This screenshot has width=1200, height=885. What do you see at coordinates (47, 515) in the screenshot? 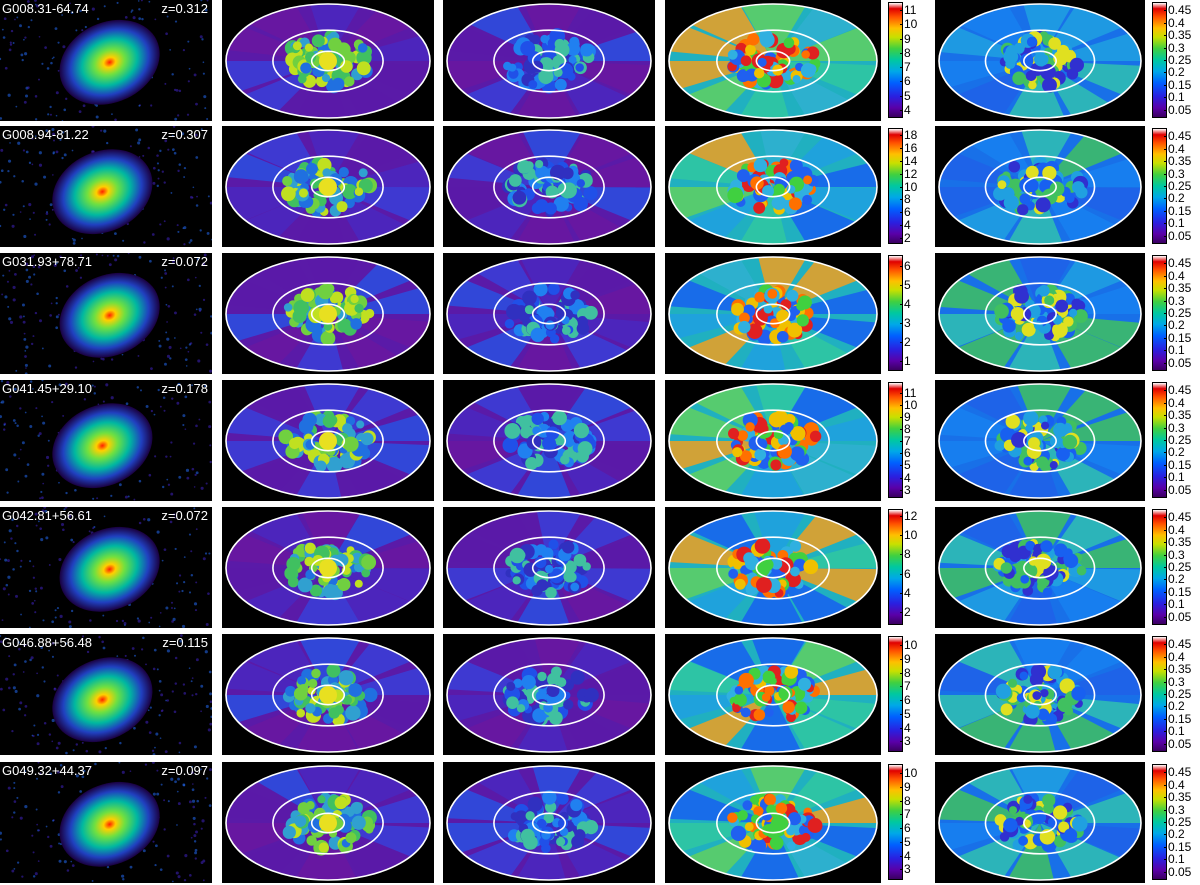
I see `cluster-name-label: G042.81+56.61` at bounding box center [47, 515].